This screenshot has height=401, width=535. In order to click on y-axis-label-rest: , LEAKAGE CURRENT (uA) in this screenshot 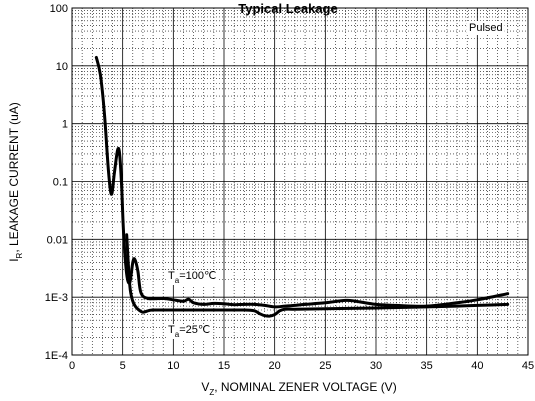, I will do `click(14, 177)`.